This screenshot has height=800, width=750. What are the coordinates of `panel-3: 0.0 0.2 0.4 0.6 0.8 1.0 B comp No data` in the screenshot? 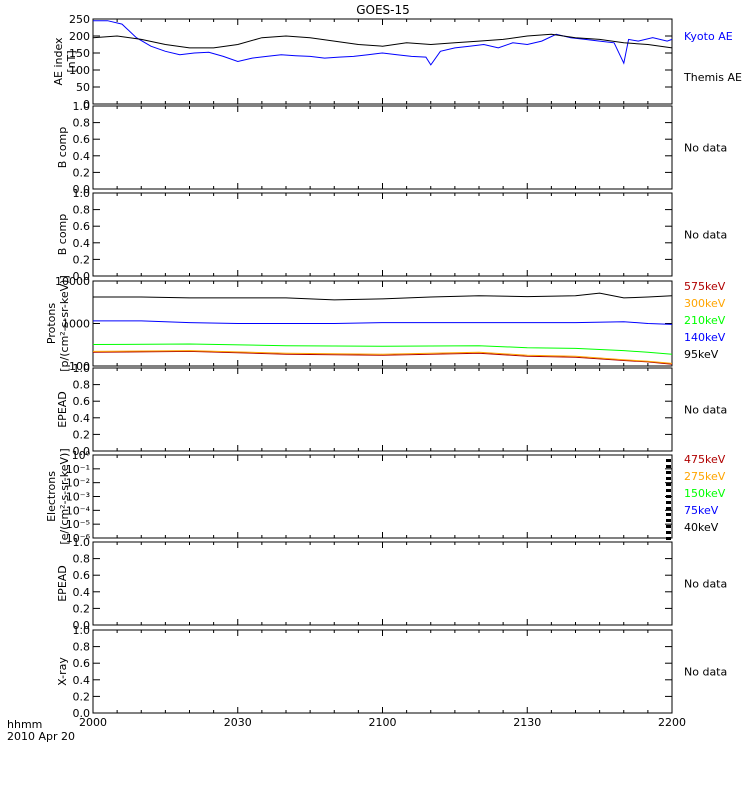 It's located at (391, 235).